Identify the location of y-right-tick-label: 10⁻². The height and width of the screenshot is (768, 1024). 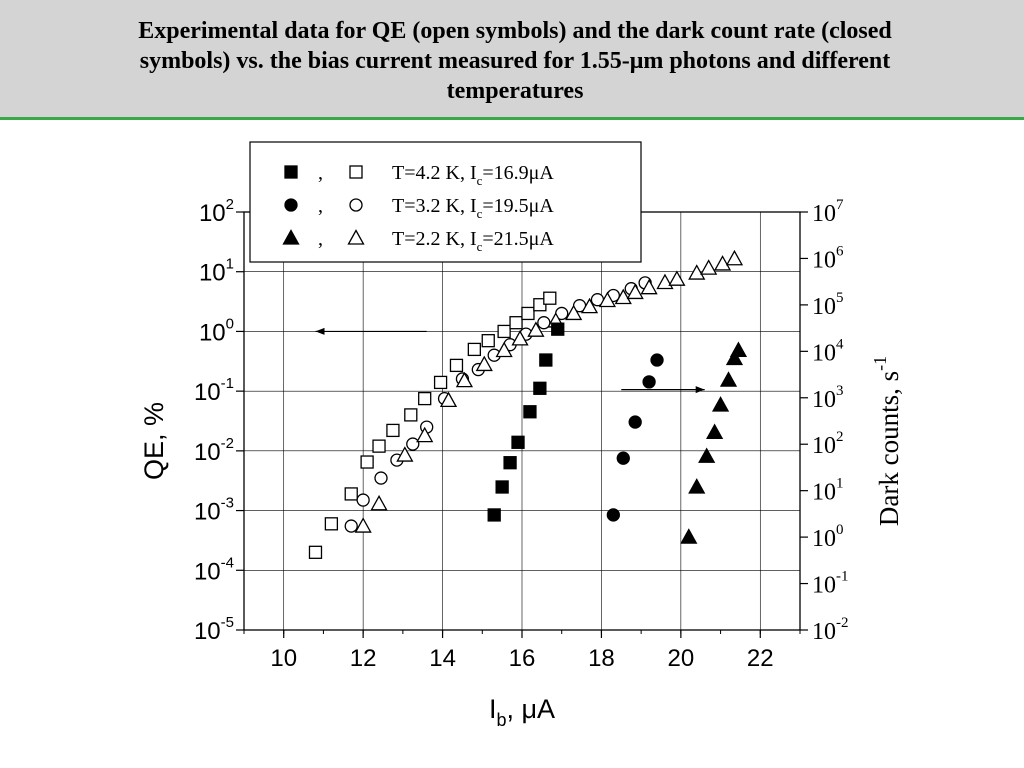
(830, 630).